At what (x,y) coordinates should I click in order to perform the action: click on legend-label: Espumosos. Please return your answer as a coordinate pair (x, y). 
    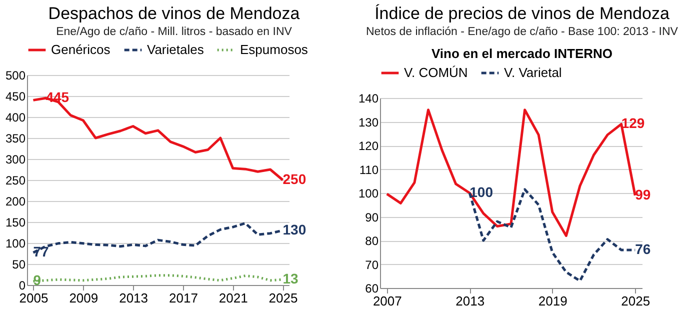
    Looking at the image, I should click on (274, 49).